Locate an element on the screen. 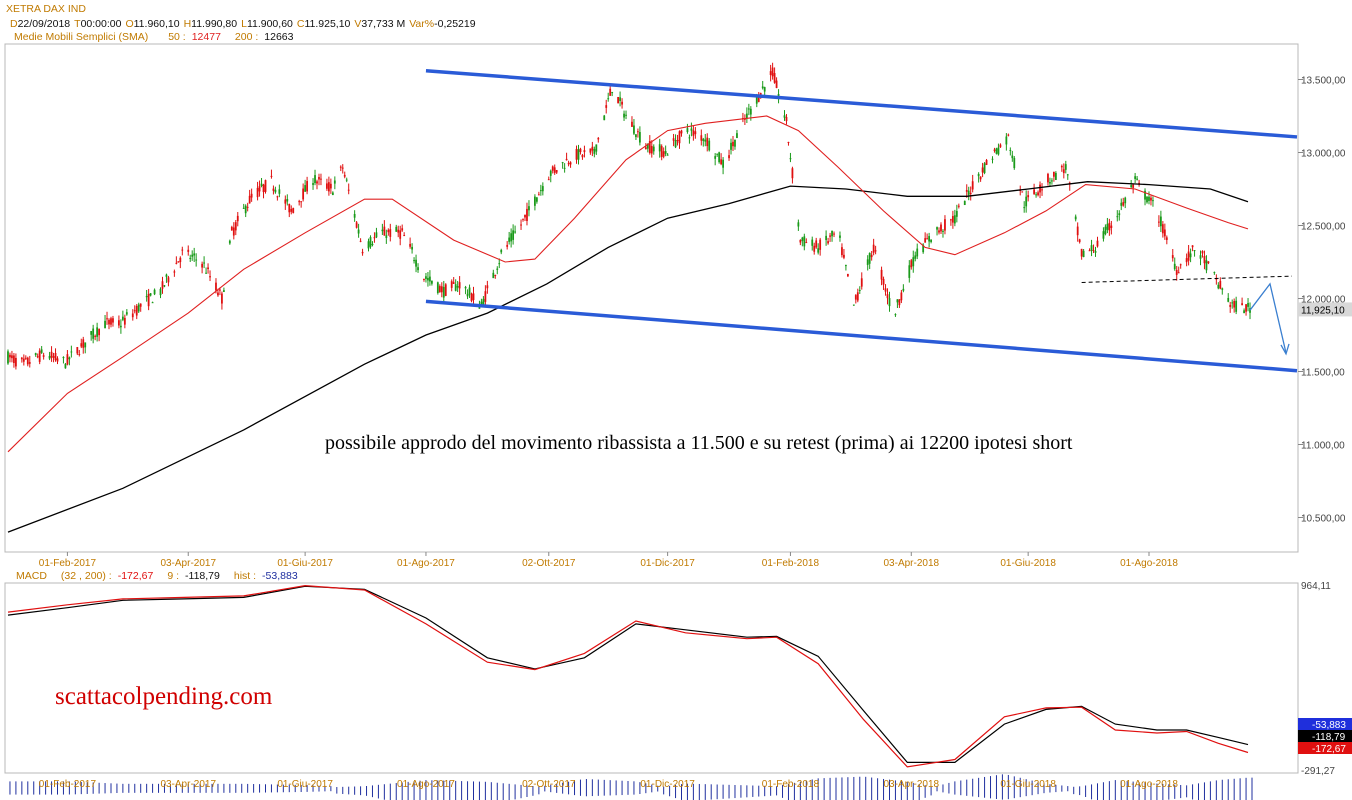 Image resolution: width=1352 pixels, height=800 pixels. last-price-badge is located at coordinates (1325, 309).